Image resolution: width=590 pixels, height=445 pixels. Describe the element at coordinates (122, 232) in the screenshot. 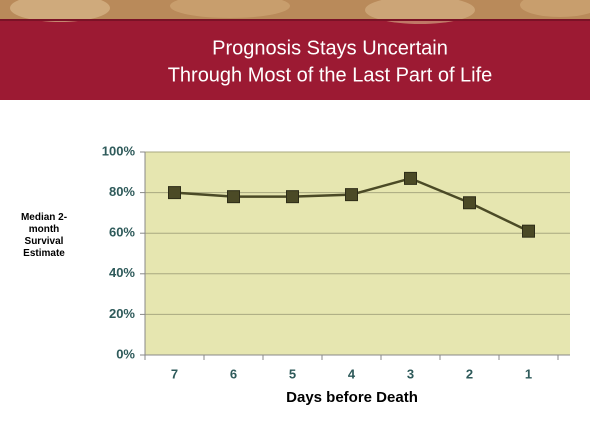

I see `y-tick-label: 60%` at that location.